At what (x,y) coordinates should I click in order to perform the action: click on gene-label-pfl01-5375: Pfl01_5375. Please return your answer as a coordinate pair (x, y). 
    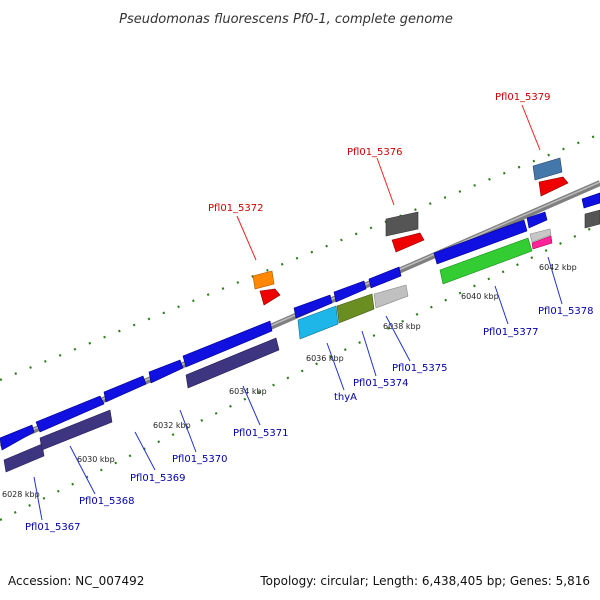
    Looking at the image, I should click on (420, 368).